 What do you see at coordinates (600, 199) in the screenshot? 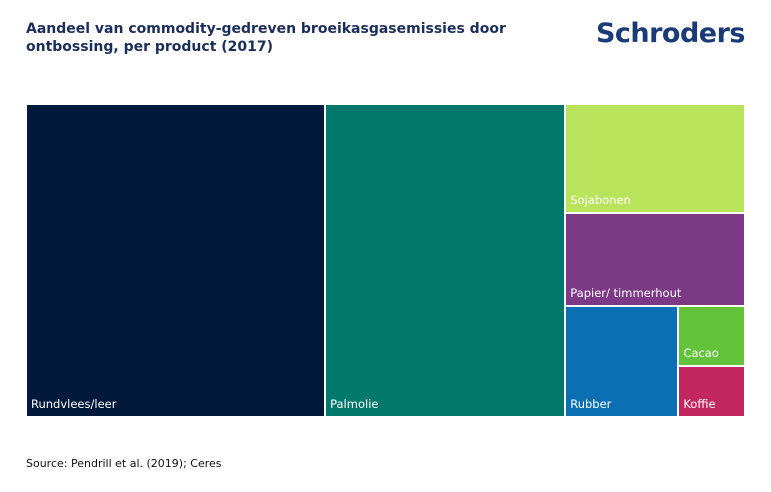
I see `tile-label: Sojabonen` at bounding box center [600, 199].